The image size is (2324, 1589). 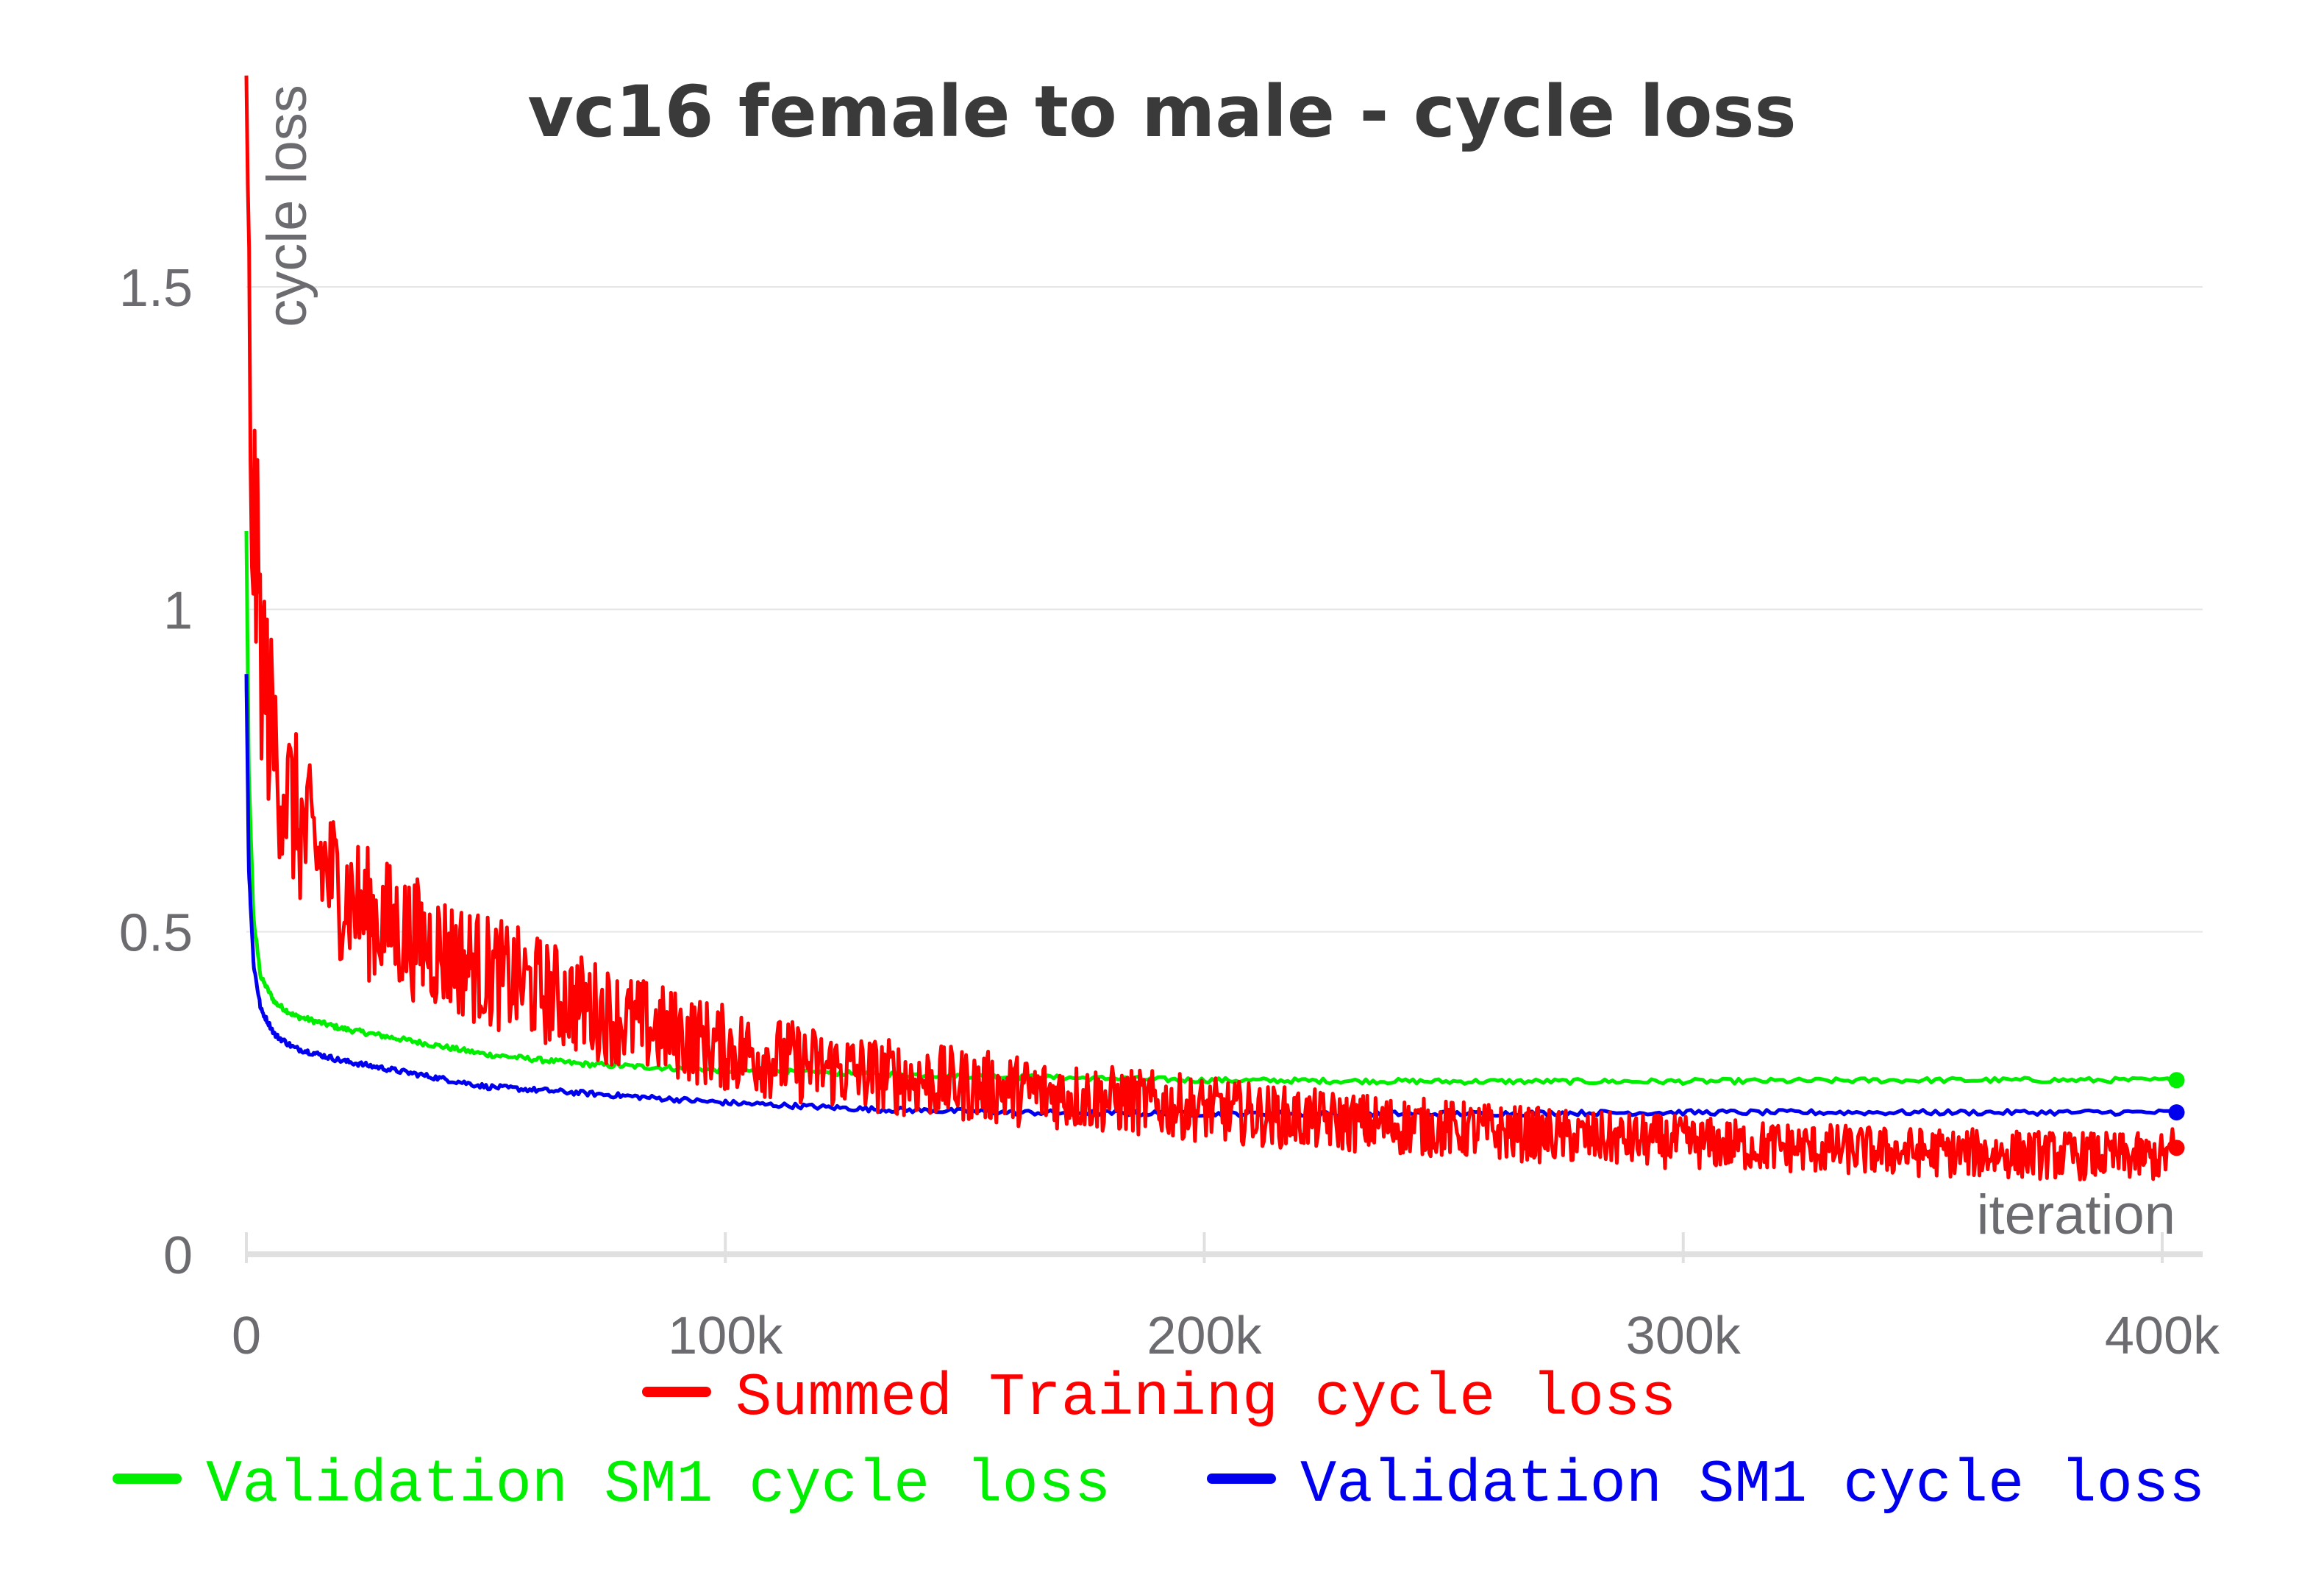 What do you see at coordinates (2162, 1336) in the screenshot?
I see `x-tick-label-4: 400k` at bounding box center [2162, 1336].